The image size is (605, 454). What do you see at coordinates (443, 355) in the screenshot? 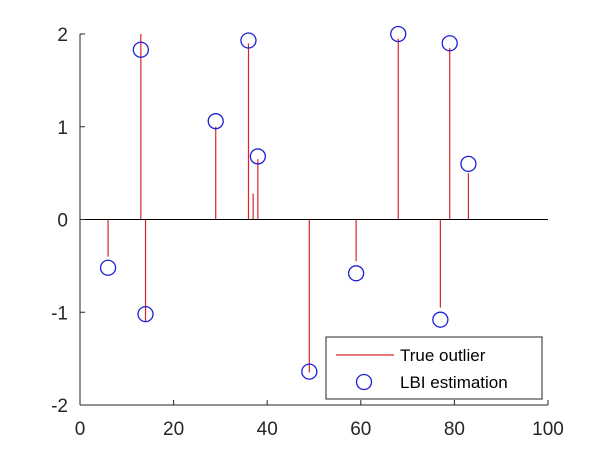
I see `legend-true-outlier-label: True outlier` at bounding box center [443, 355].